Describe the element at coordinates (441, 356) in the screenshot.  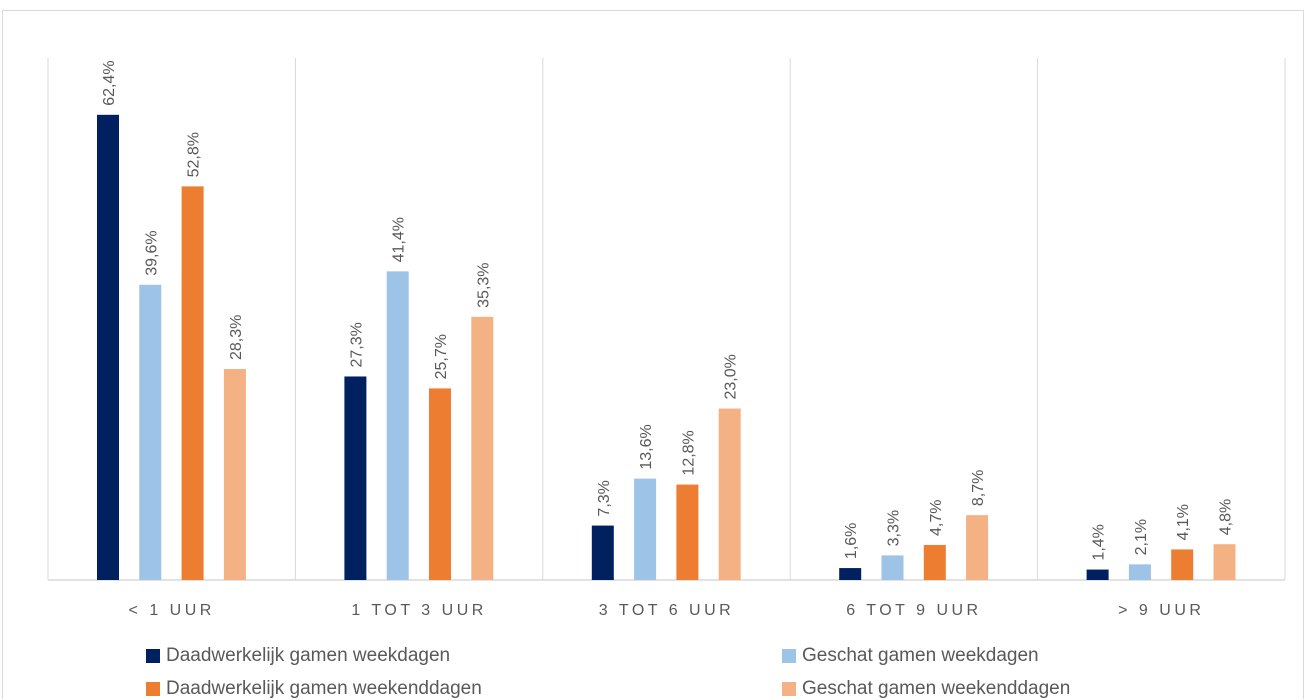
I see `data-label: 25,7%` at that location.